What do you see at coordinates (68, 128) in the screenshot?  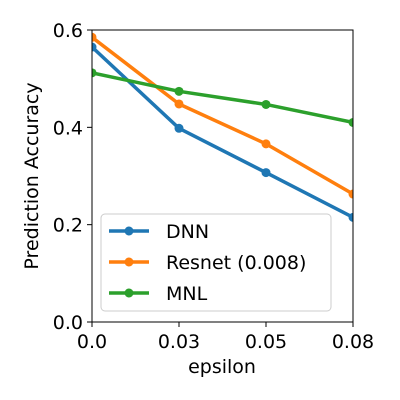 I see `y-tick-label: 0.4` at bounding box center [68, 128].